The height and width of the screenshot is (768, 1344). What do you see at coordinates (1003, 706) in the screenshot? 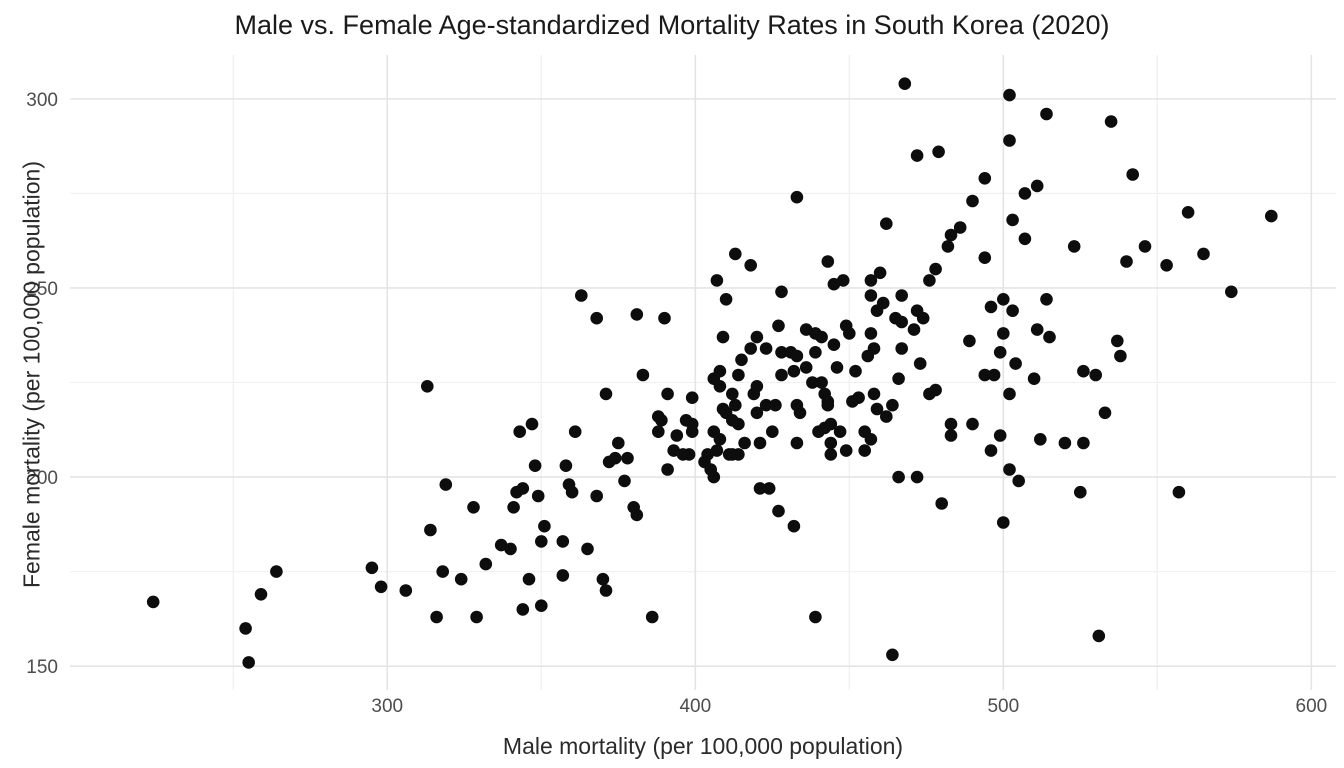
I see `x-tick-label: 500` at bounding box center [1003, 706].